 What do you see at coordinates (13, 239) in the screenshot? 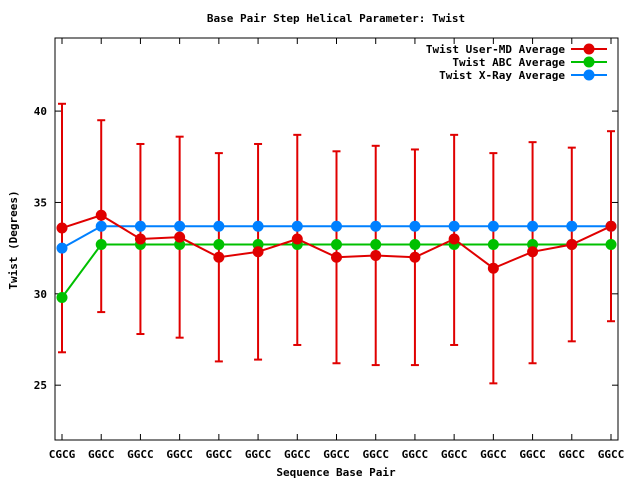
I see `y-axis-label: Twist (Degrees)` at bounding box center [13, 239].